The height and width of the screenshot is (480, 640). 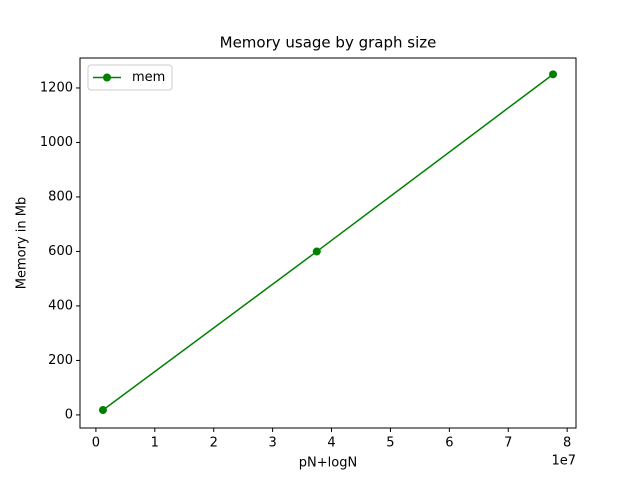 I want to click on legend-label: mem, so click(x=148, y=77).